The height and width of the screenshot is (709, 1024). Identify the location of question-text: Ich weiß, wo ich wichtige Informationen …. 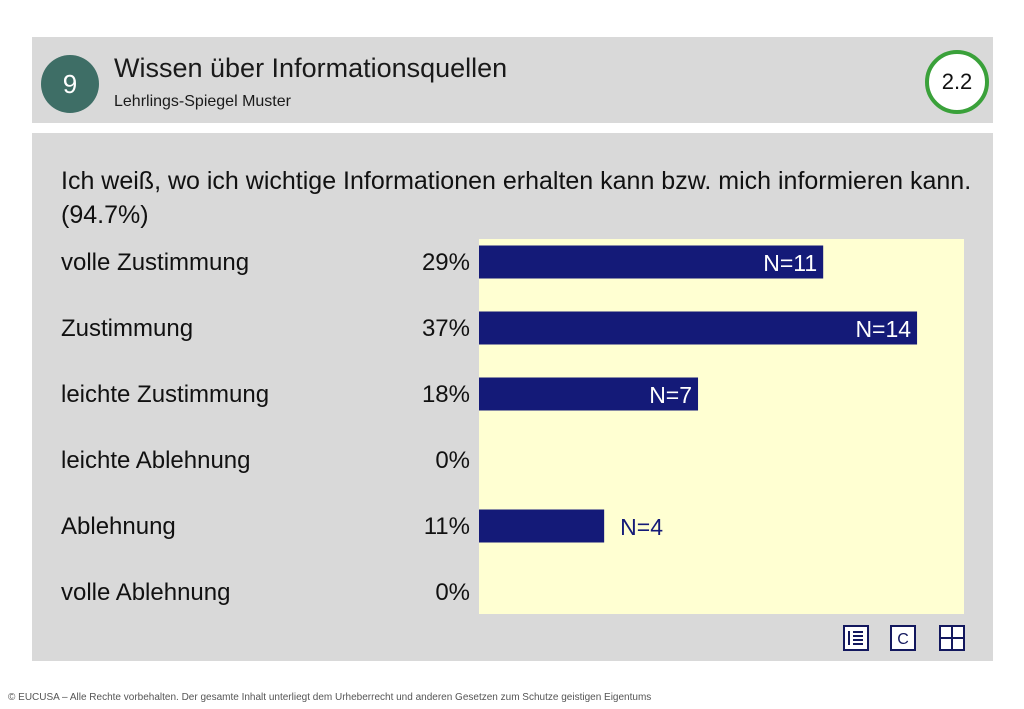
(516, 198).